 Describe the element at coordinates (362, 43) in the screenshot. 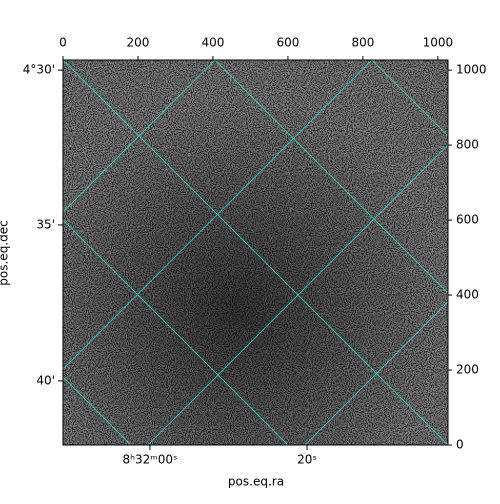

I see `x-tick-label: 800` at that location.